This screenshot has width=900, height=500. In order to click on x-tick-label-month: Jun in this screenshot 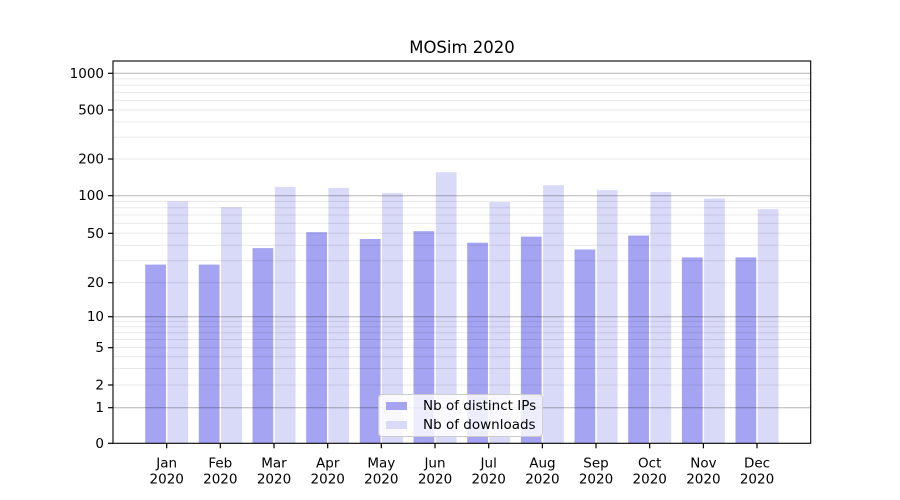, I will do `click(434, 463)`.